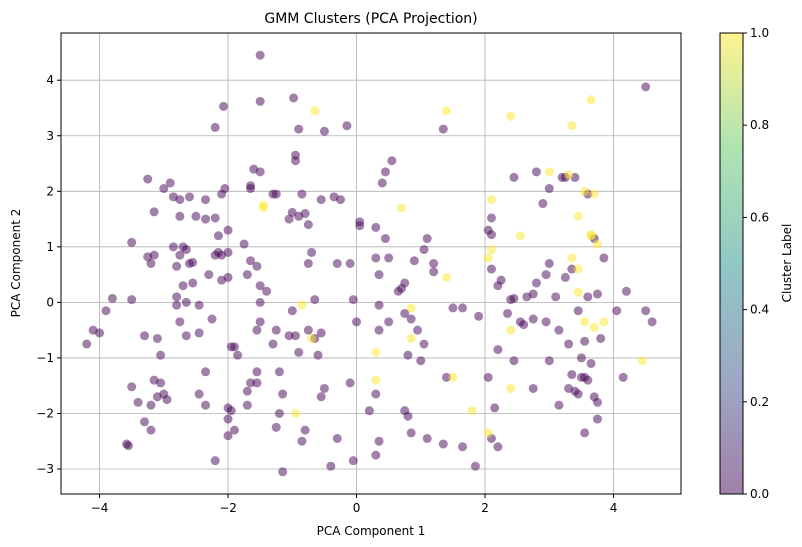 The width and height of the screenshot is (802, 547). I want to click on x-tick-label: 2, so click(485, 508).